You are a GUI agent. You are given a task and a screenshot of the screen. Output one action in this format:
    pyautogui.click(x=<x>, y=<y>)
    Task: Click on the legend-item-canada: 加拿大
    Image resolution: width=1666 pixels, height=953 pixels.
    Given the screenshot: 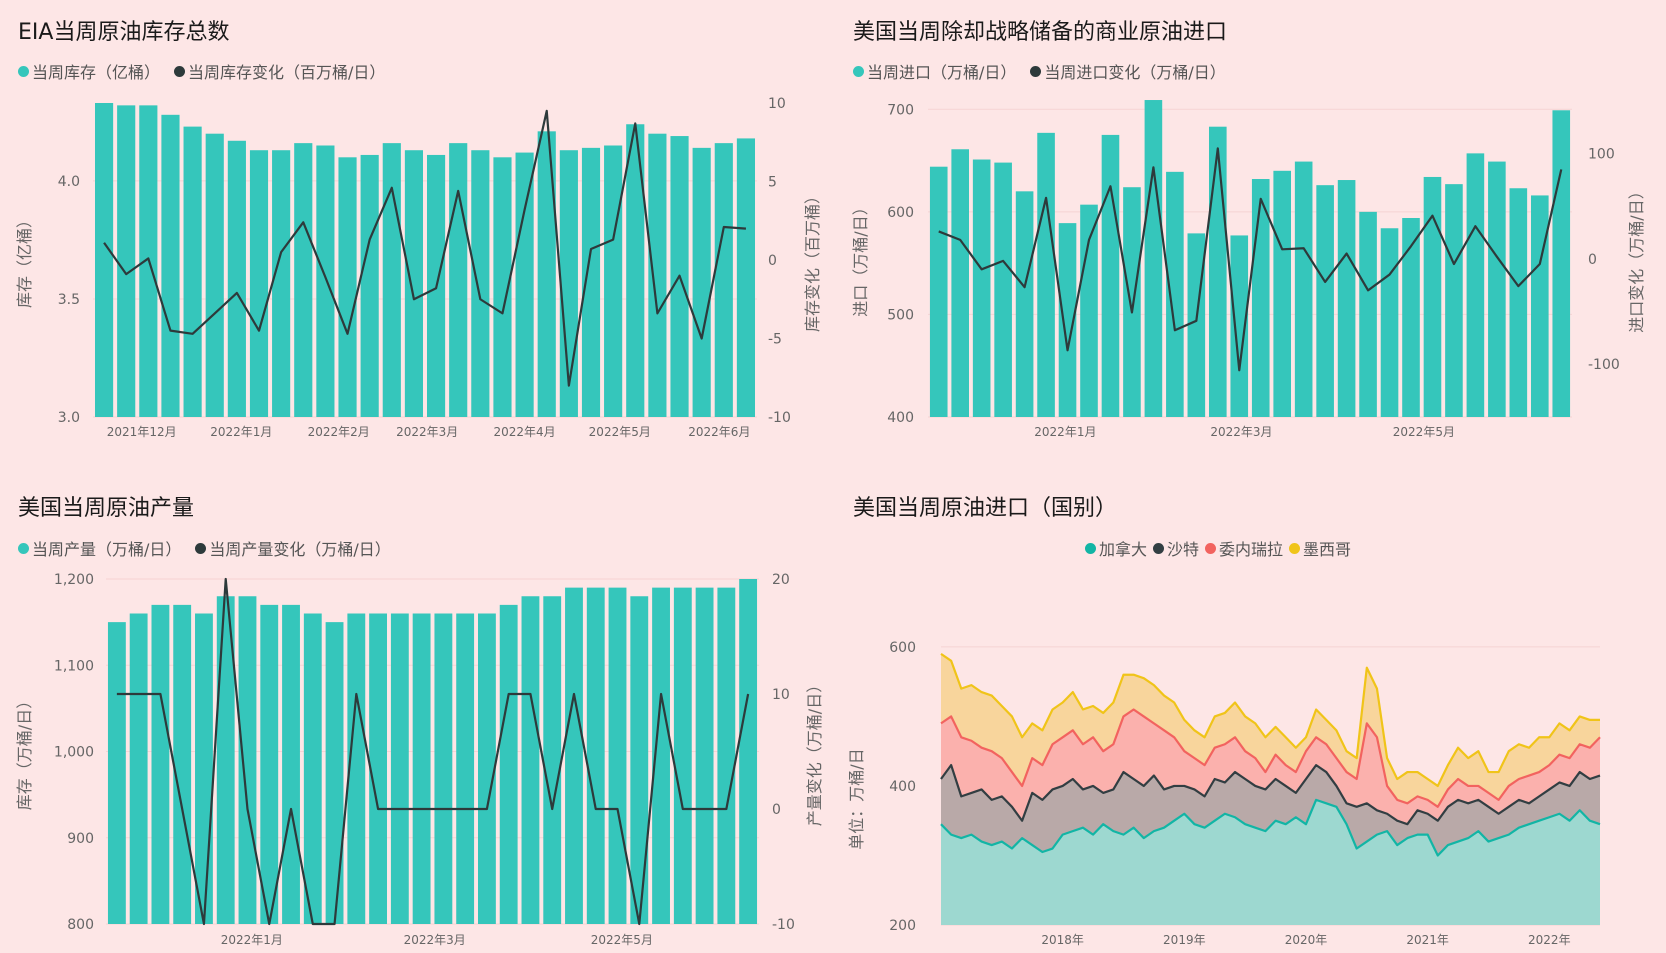 What is the action you would take?
    pyautogui.click(x=1116, y=548)
    